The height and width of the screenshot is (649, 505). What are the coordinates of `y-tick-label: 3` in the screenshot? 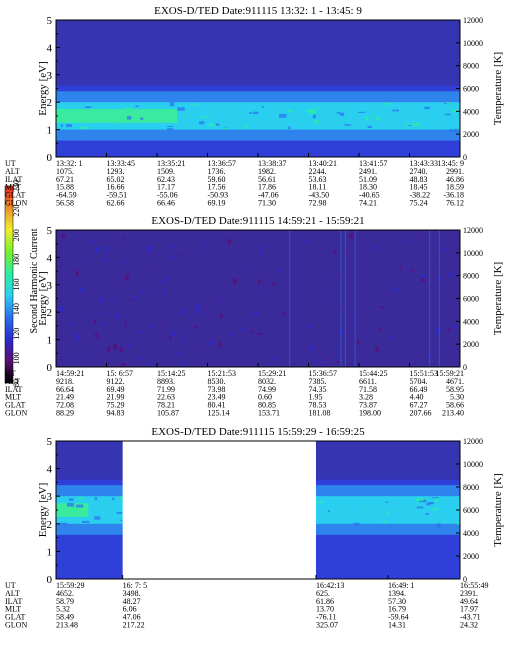 It's located at (50, 76).